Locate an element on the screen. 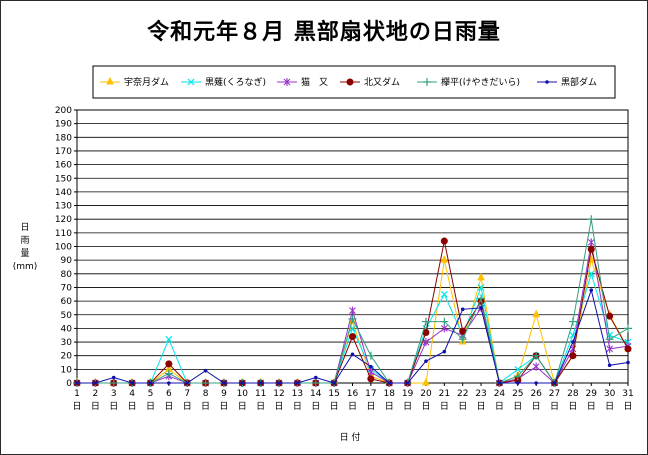 Image resolution: width=648 pixels, height=455 pixels. x-tick-label: 14 is located at coordinates (316, 394).